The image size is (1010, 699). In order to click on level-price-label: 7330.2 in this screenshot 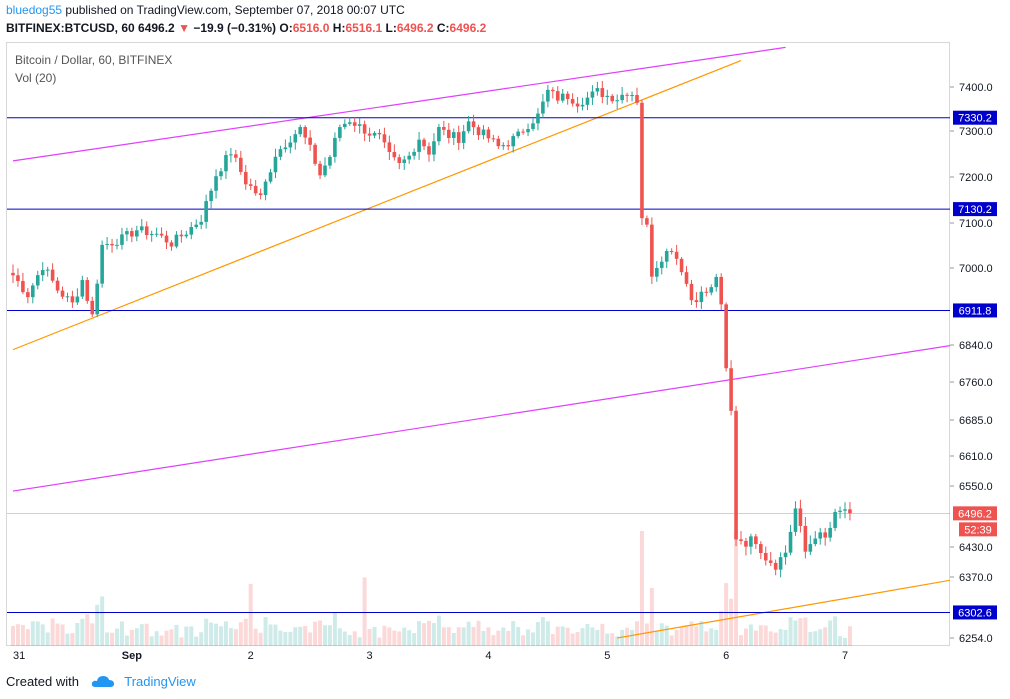, I will do `click(975, 119)`.